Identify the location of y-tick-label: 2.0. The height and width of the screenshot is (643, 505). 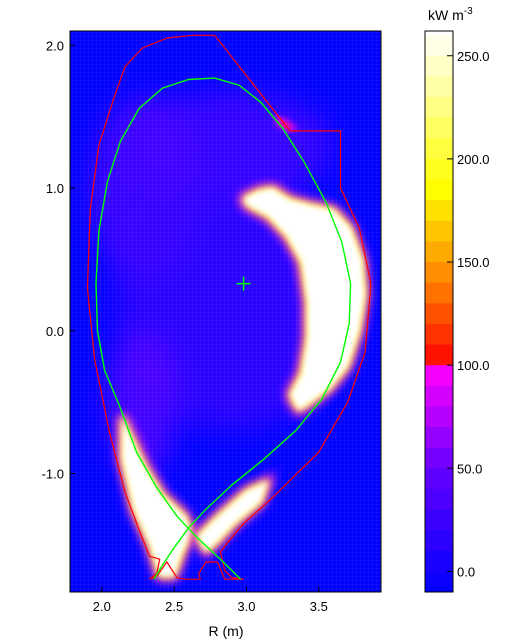
(55, 45).